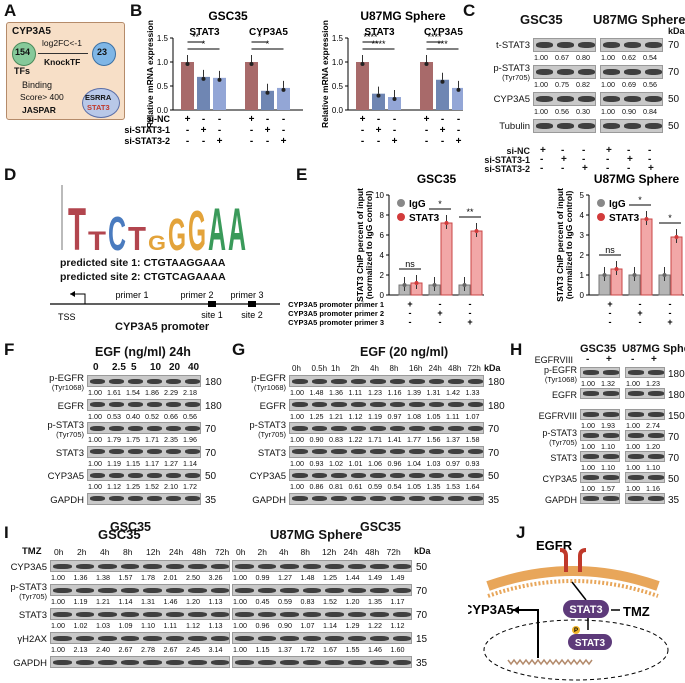 This screenshot has width=685, height=683. I want to click on densitometry-value: 1.31, so click(433, 392).